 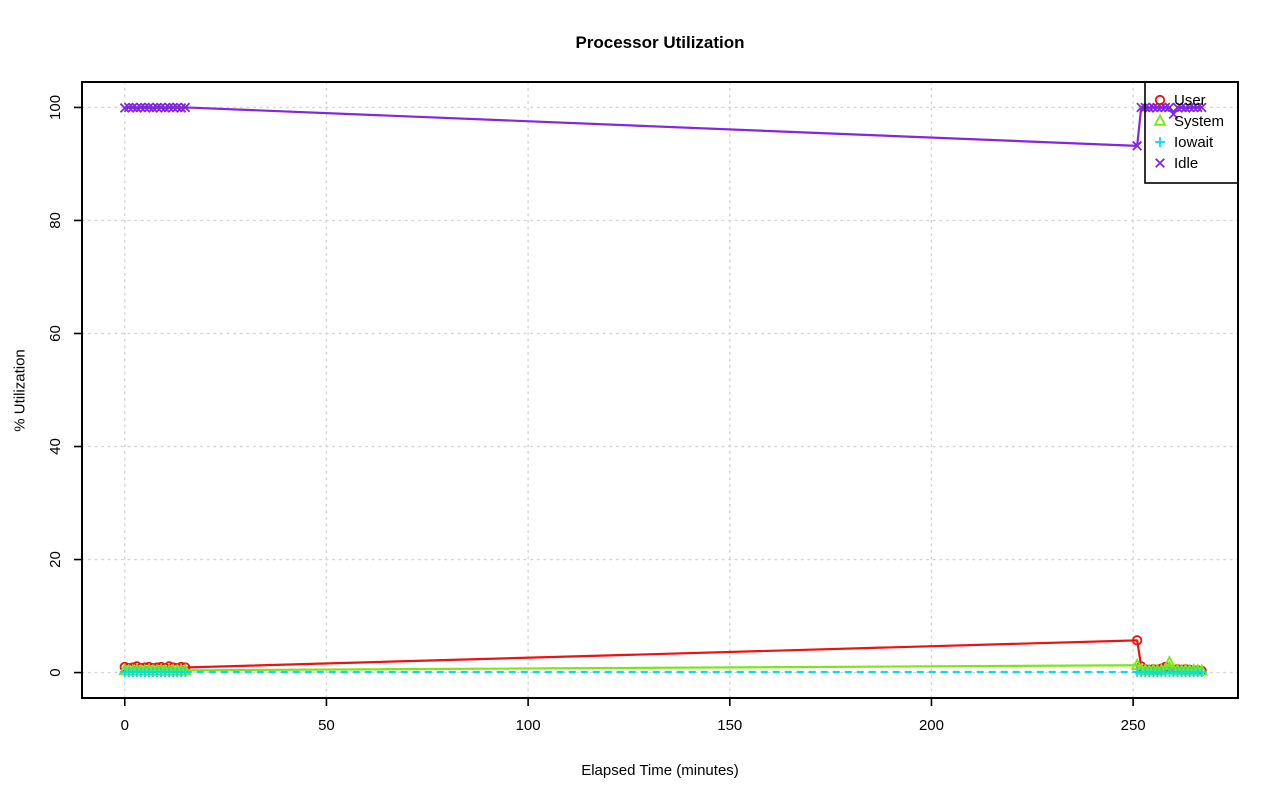 What do you see at coordinates (1199, 121) in the screenshot?
I see `legend-label-system: System` at bounding box center [1199, 121].